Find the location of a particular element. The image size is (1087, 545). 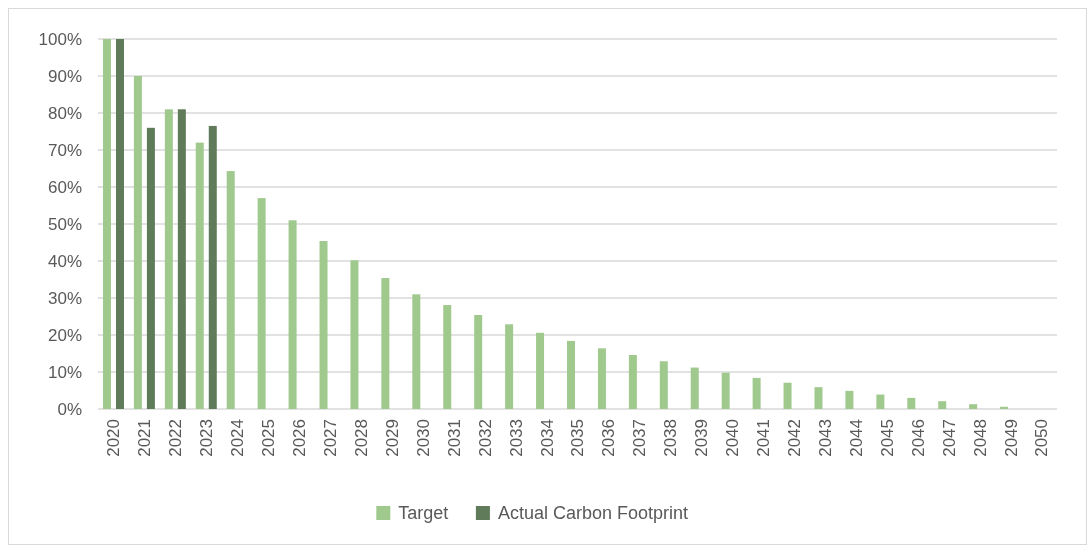

x-tick-label: 2026 is located at coordinates (300, 438).